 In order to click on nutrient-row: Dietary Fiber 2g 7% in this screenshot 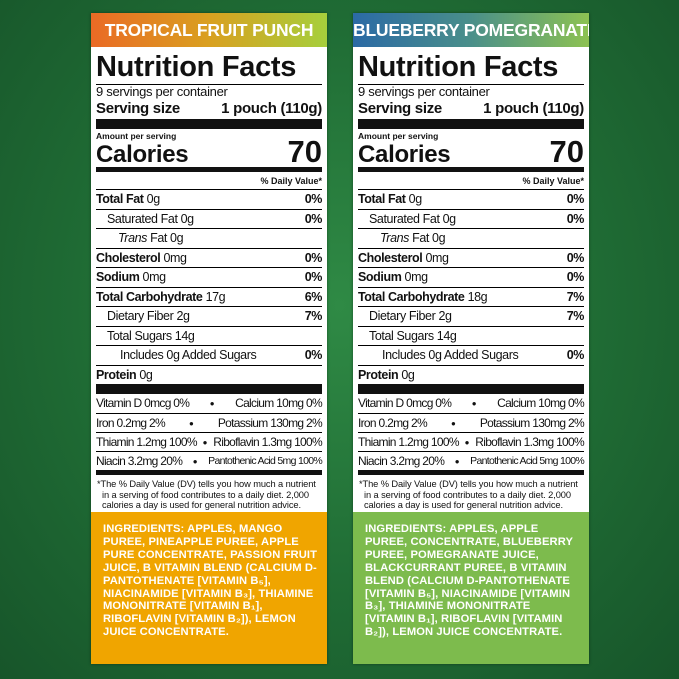, I will do `click(471, 316)`.